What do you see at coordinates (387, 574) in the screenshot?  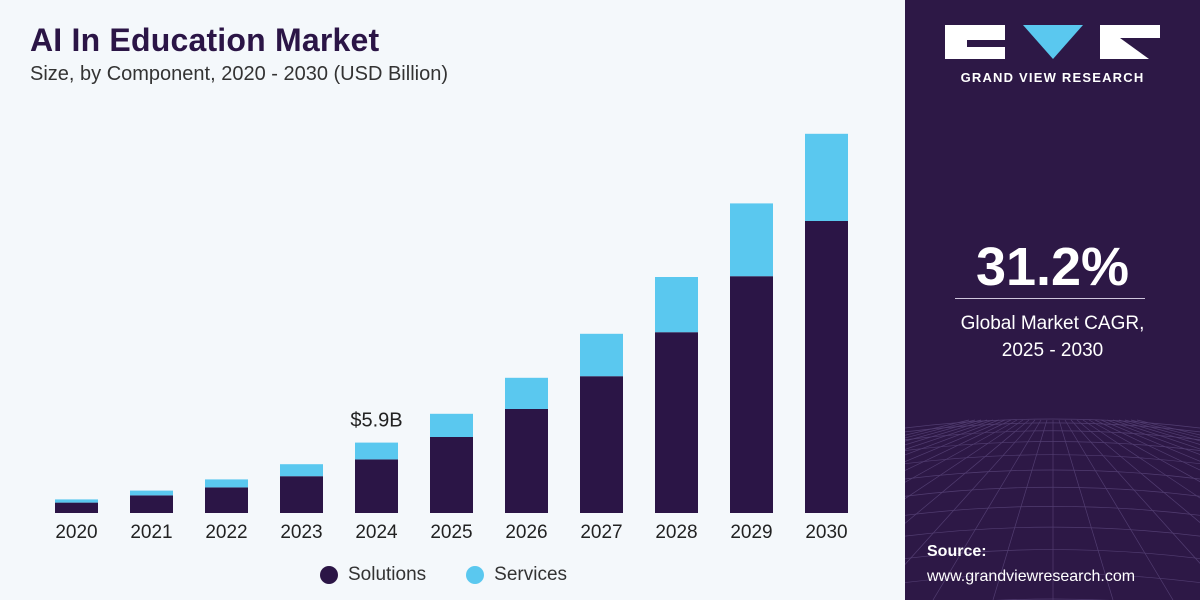 I see `legend-label-solutions: Solutions` at bounding box center [387, 574].